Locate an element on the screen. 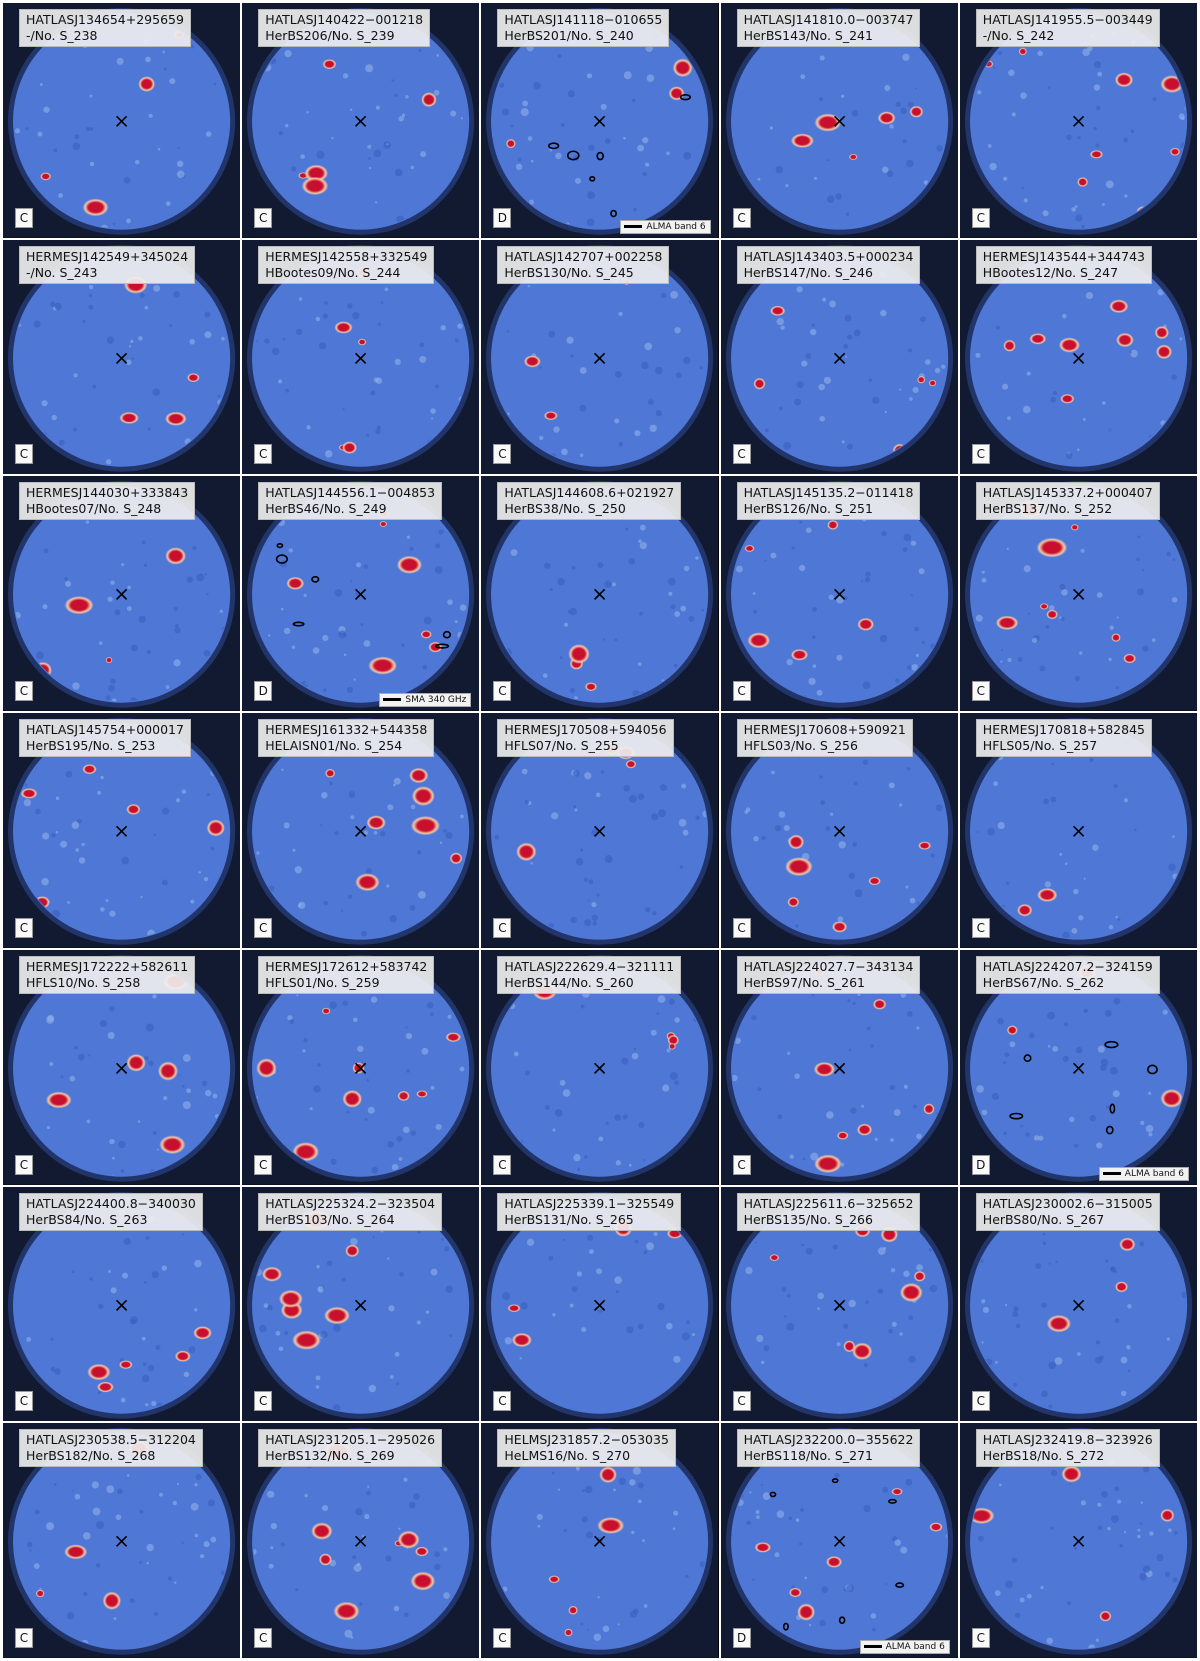 The image size is (1200, 1661). source-name: HerBS67/No. S_262 is located at coordinates (1043, 982).